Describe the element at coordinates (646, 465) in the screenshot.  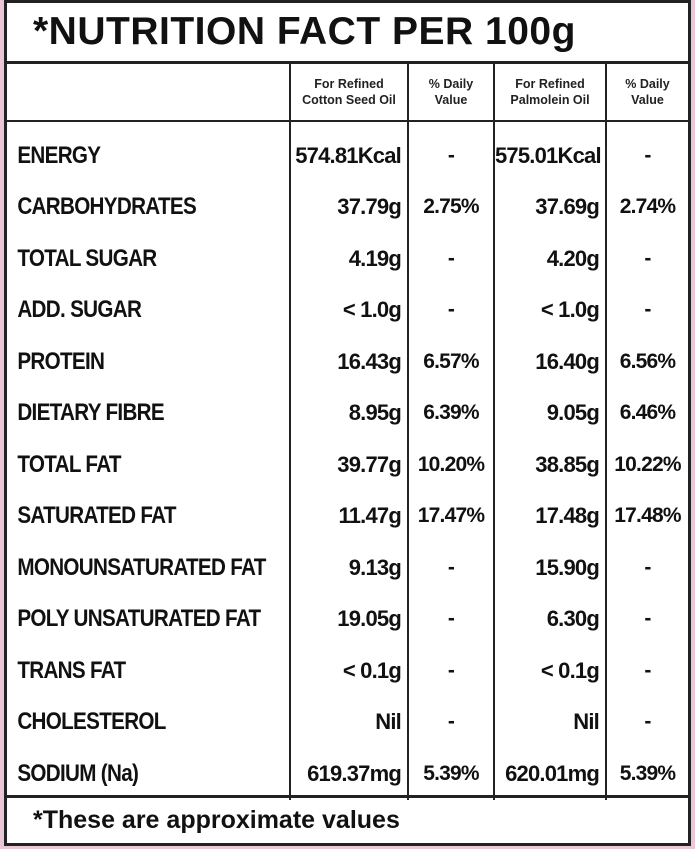
I see `palm-daily-value: 10.22%` at that location.